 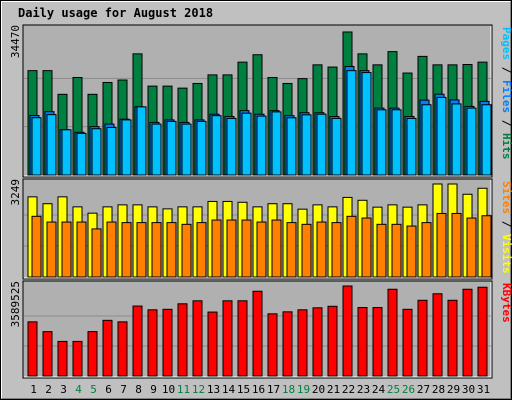 I want to click on legend-item: KBytes, so click(x=506, y=303).